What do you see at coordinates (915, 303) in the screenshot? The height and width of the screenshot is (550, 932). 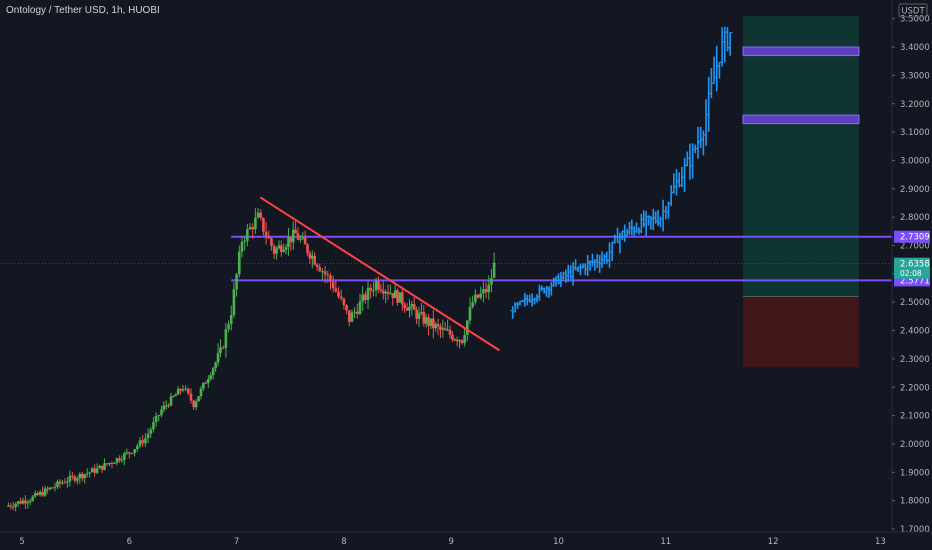 I see `price-tick-label: 2.5000` at bounding box center [915, 303].